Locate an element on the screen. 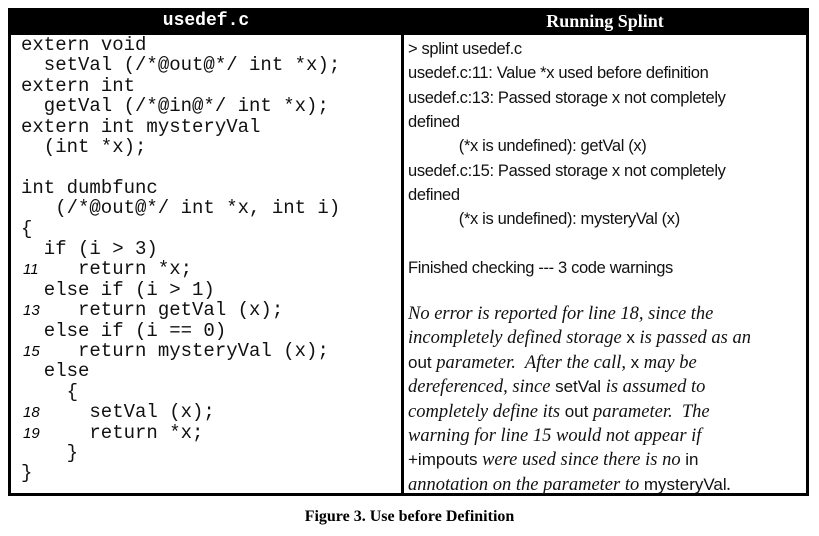 This screenshot has height=536, width=819. code-line: extern void is located at coordinates (84, 45).